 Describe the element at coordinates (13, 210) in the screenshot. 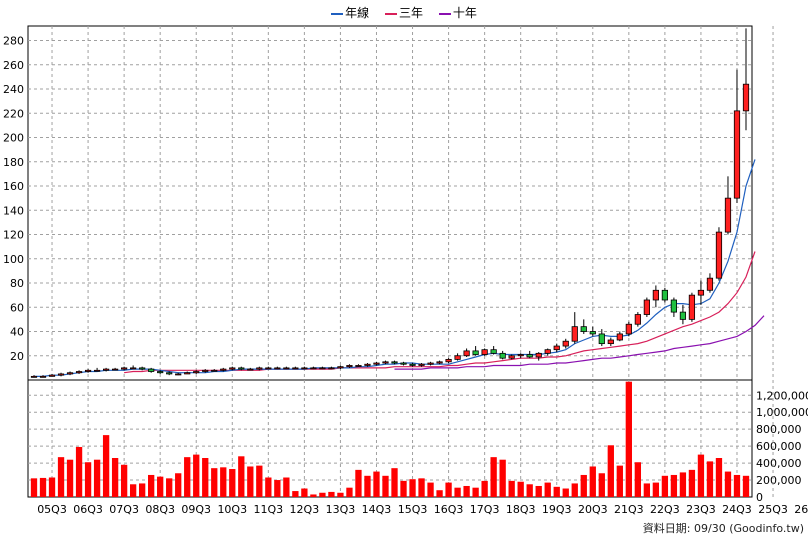

I see `price-tick-label: 140` at that location.